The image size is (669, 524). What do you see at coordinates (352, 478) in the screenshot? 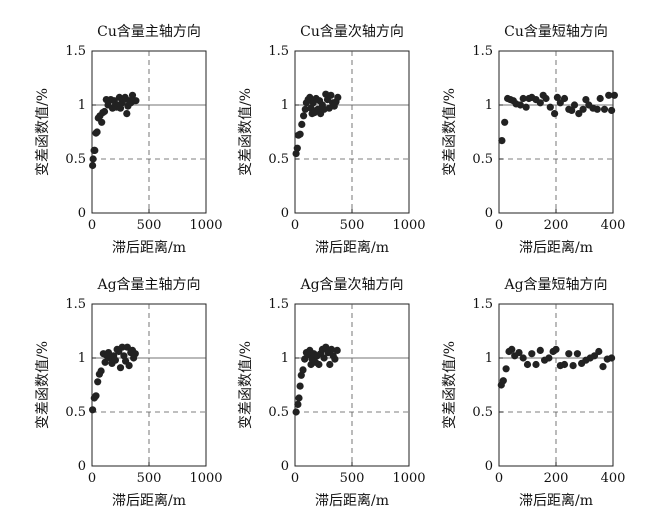
I see `x-tick-label: 500` at bounding box center [352, 478].